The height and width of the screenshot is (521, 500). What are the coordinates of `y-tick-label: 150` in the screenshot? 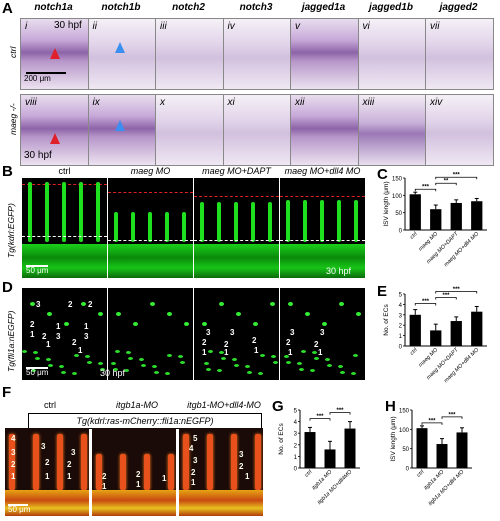 It's located at (404, 412).